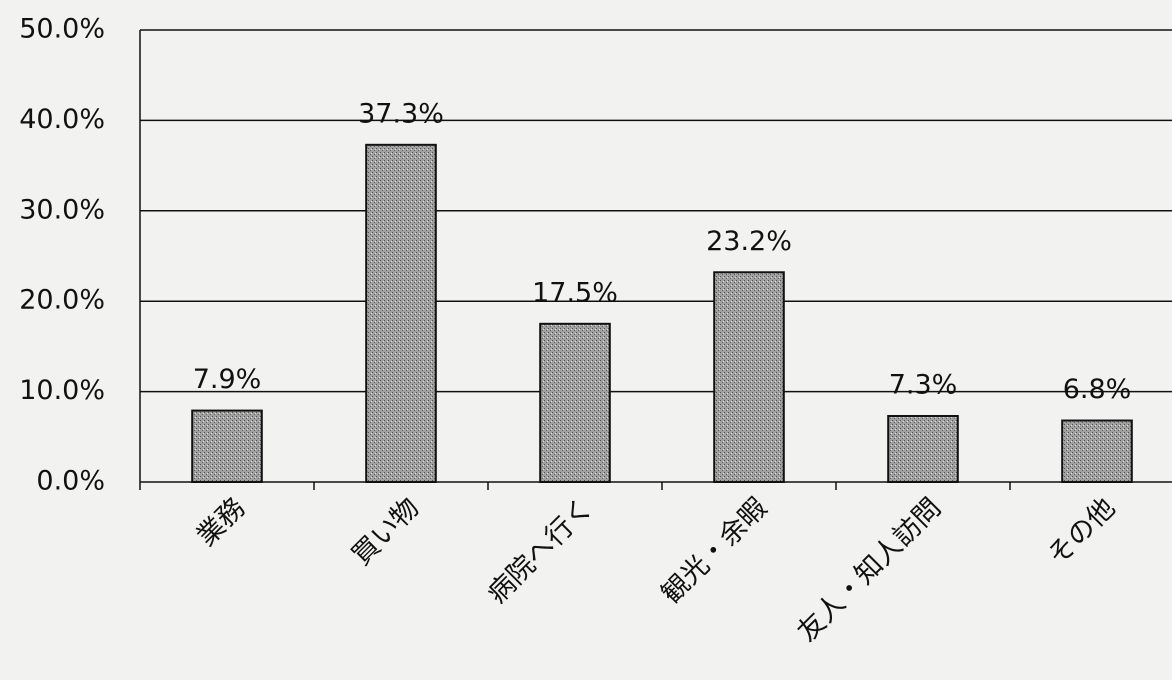  I want to click on y-tick-label: 20.0%, so click(62, 300).